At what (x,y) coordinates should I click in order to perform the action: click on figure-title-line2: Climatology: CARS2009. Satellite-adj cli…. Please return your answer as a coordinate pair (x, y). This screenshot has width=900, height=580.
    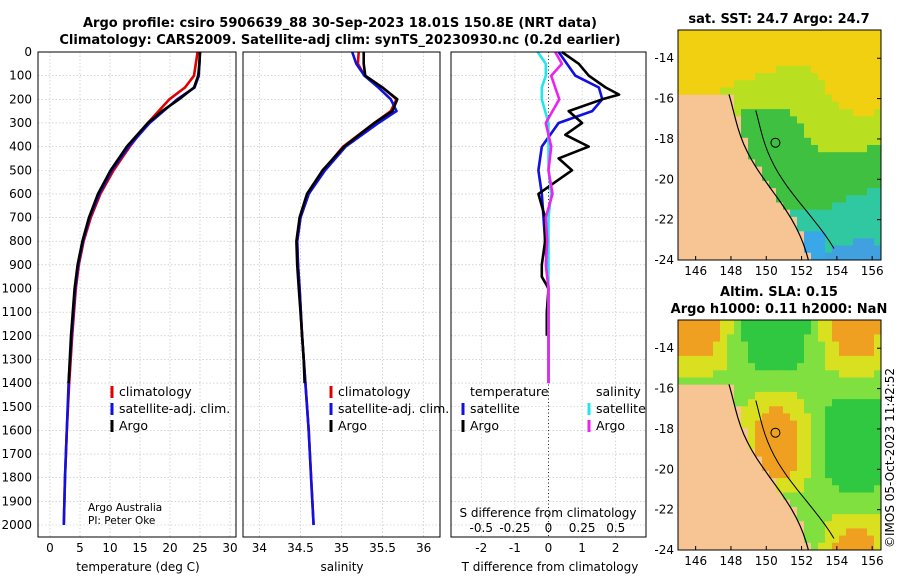
    Looking at the image, I should click on (339, 40).